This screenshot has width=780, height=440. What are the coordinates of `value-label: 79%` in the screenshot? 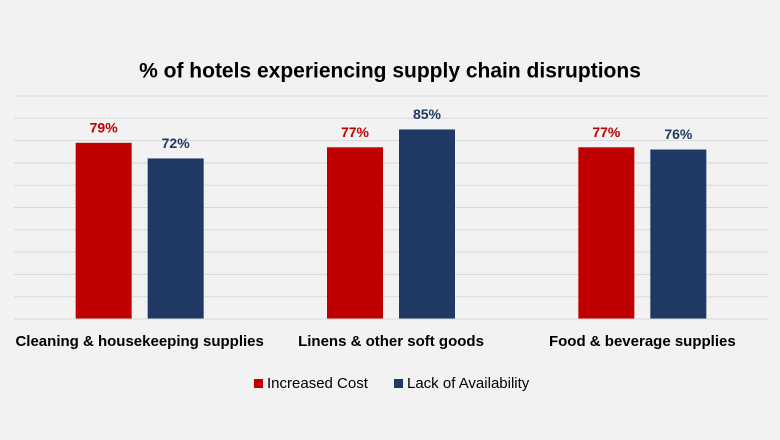 It's located at (104, 128).